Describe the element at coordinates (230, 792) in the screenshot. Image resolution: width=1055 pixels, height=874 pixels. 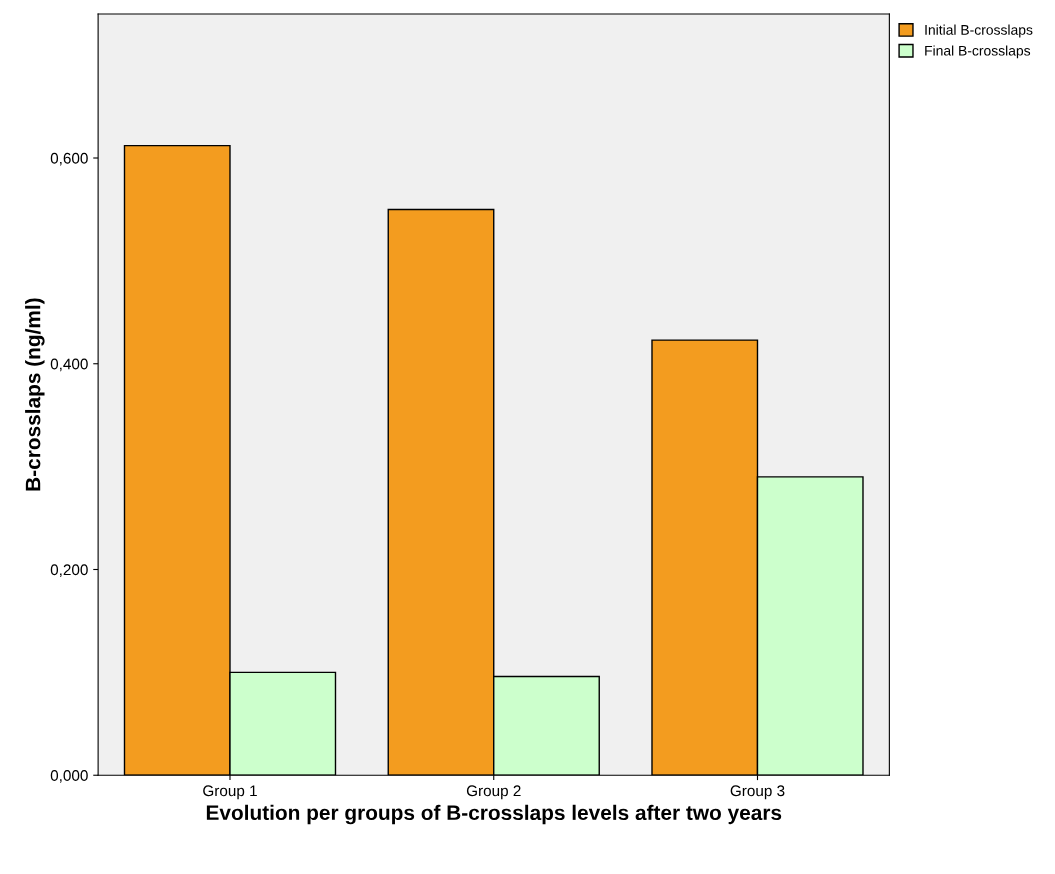
I see `x-tick-label: Group 1` at that location.